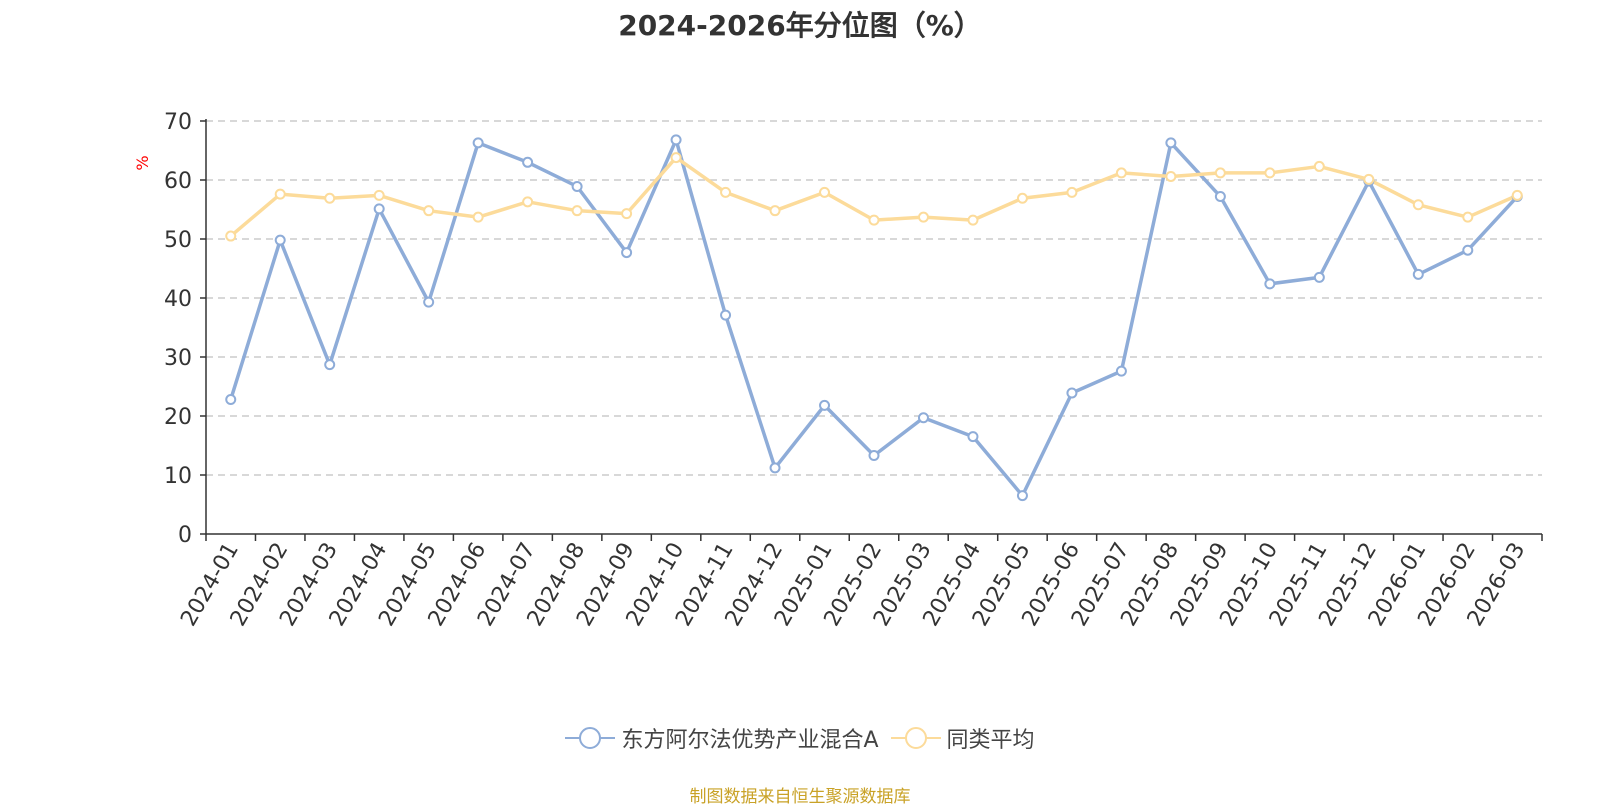  What do you see at coordinates (178, 240) in the screenshot?
I see `y-tick-label: 50` at bounding box center [178, 240].